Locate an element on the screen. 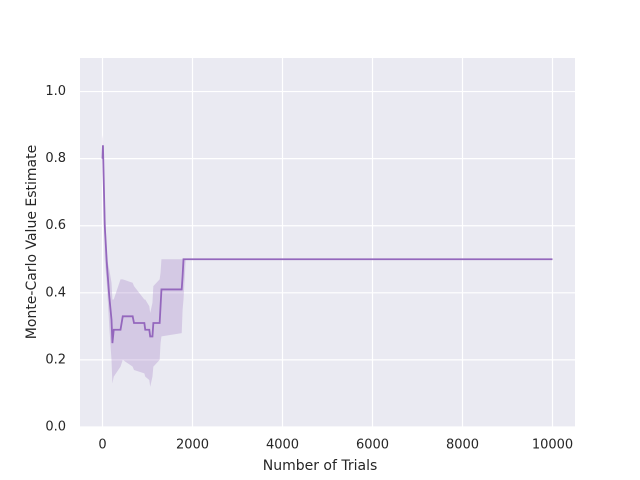 The image size is (640, 480). x-tick-label: 0 is located at coordinates (102, 445).